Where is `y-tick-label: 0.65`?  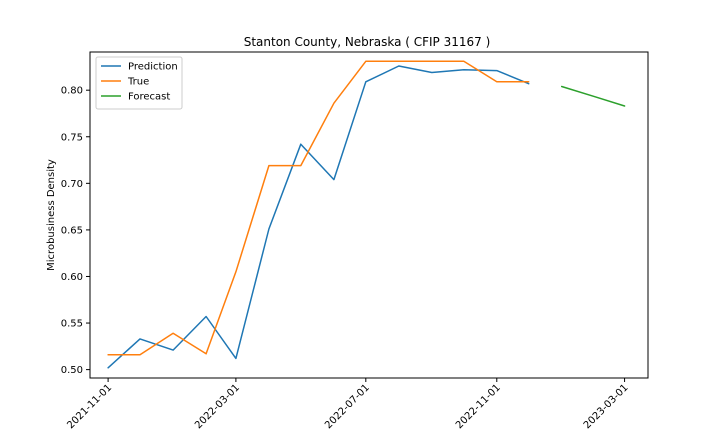
y-tick-label: 0.65 is located at coordinates (72, 230).